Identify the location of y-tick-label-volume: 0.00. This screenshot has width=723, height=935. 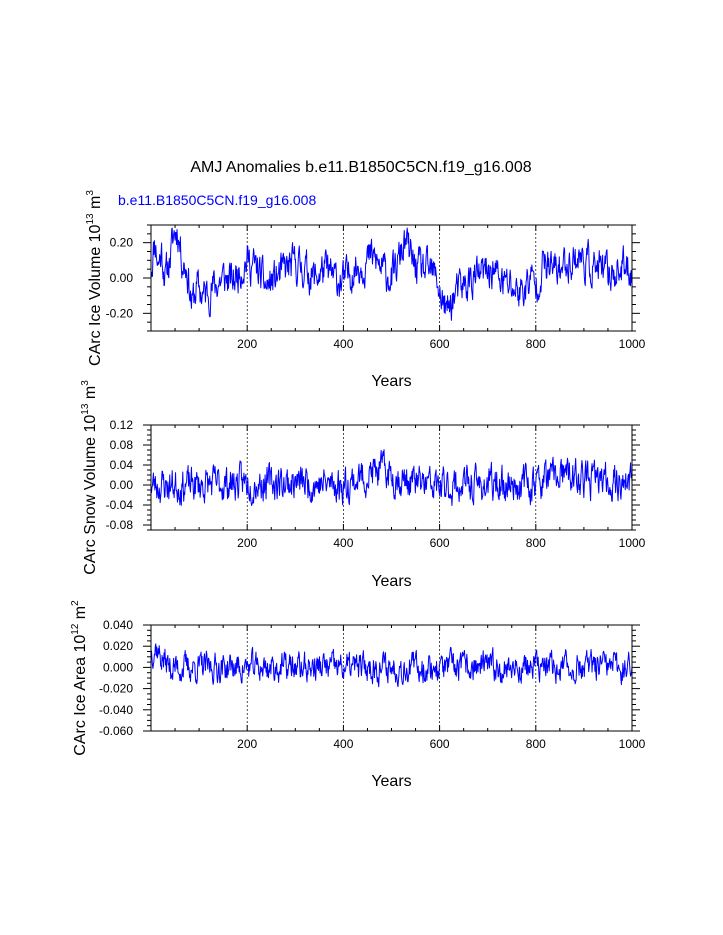
(122, 278).